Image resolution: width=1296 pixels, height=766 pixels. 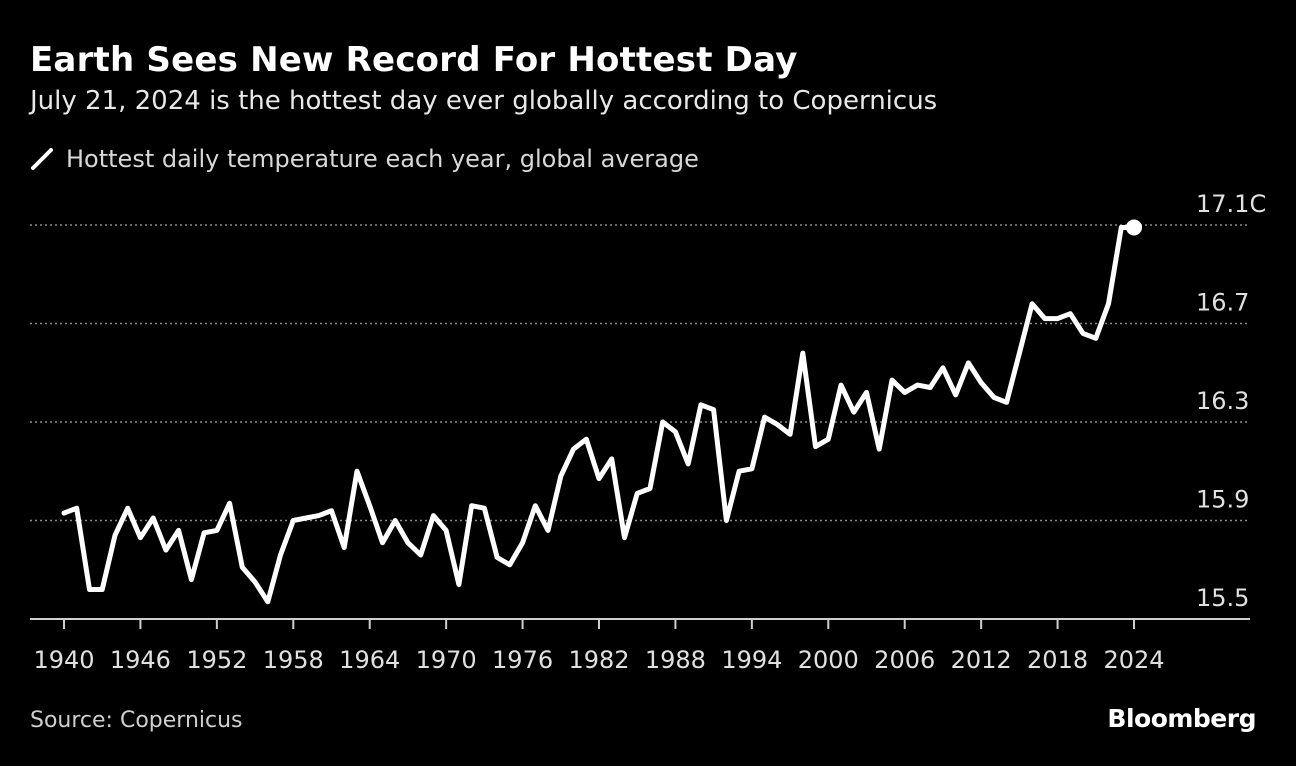 I want to click on y-axis-labels: 15.5 15.9 16.3 16.7 17.1C, so click(x=1231, y=401).